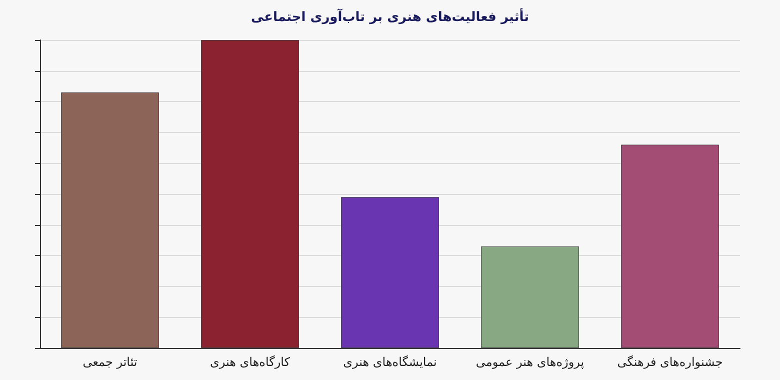 Image resolution: width=780 pixels, height=380 pixels. What do you see at coordinates (530, 362) in the screenshot?
I see `x-tick-label: پروژه‌های هنر عمومی` at bounding box center [530, 362].